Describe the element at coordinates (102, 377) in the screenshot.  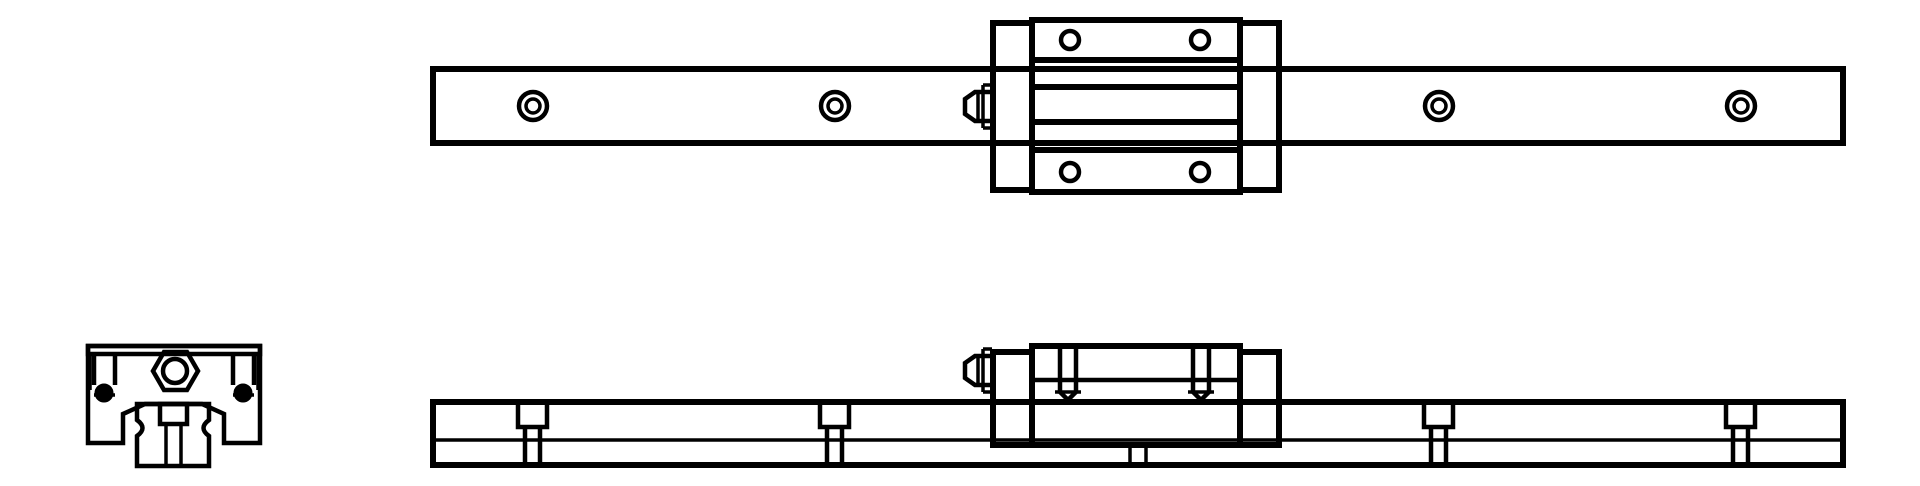
I see `end-bolt-left` at that location.